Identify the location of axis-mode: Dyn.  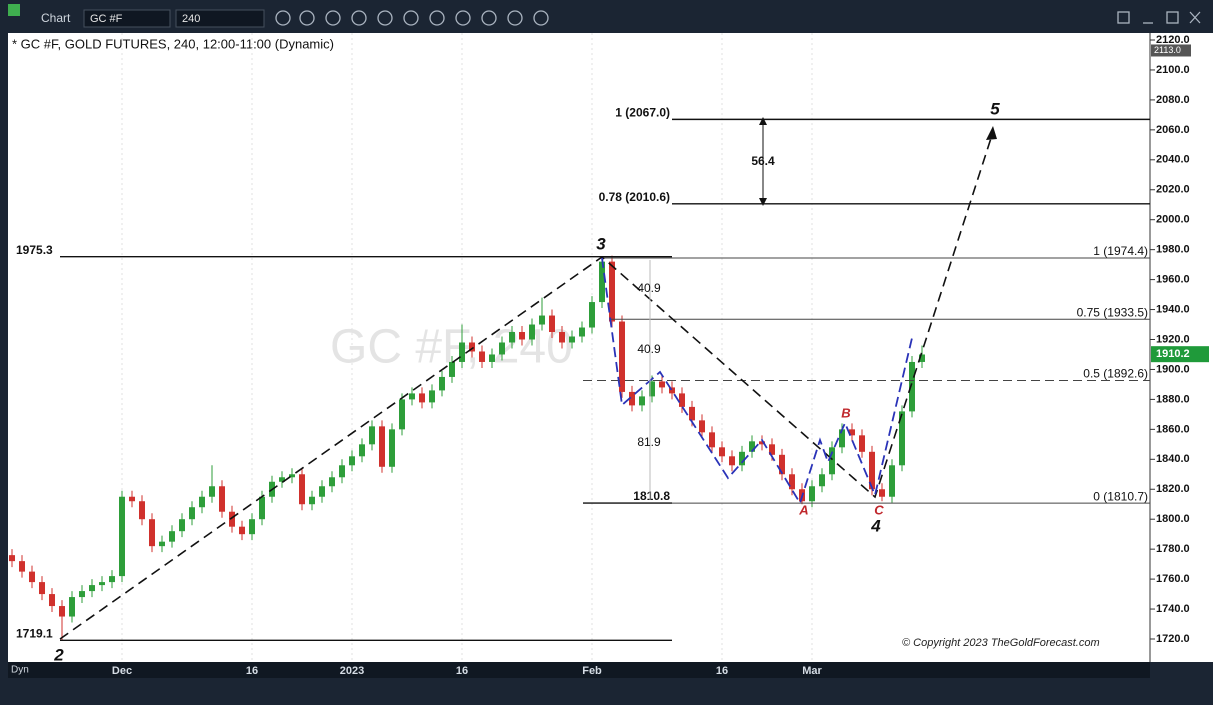
(20, 670).